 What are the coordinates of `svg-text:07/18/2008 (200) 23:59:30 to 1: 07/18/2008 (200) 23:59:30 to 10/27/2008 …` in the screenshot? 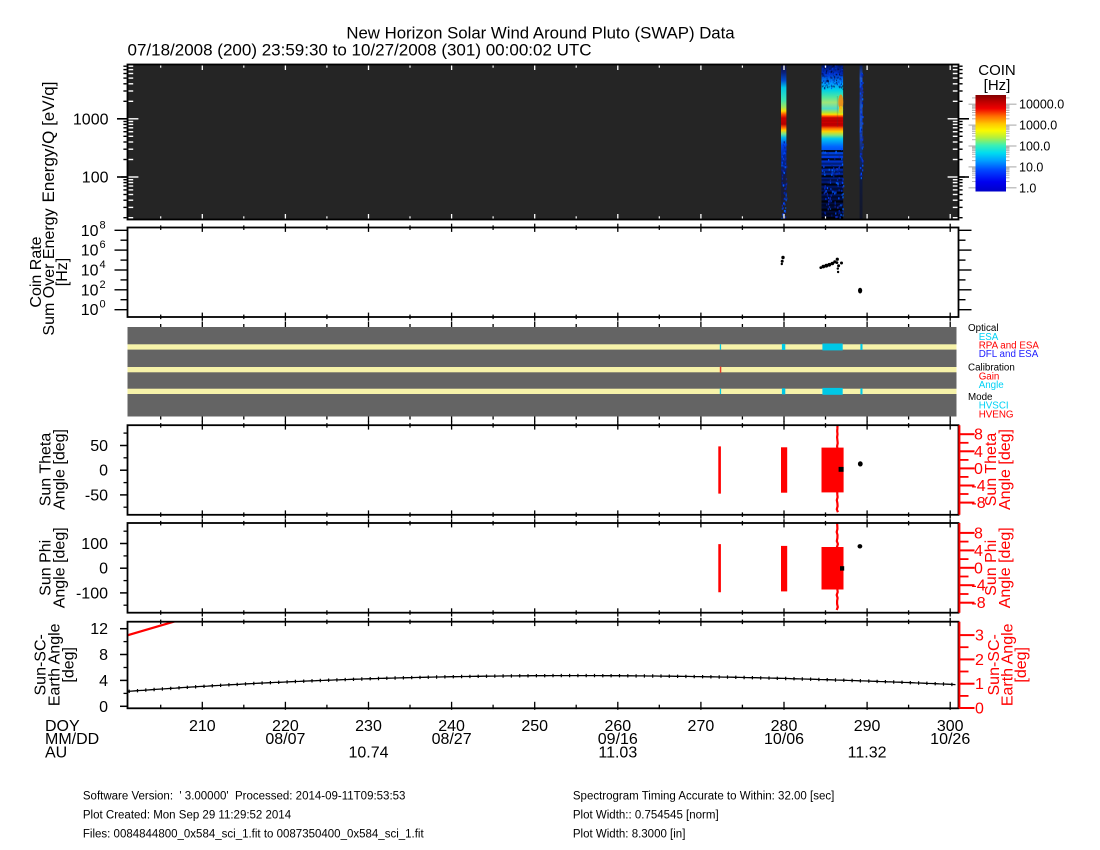 It's located at (360, 50).